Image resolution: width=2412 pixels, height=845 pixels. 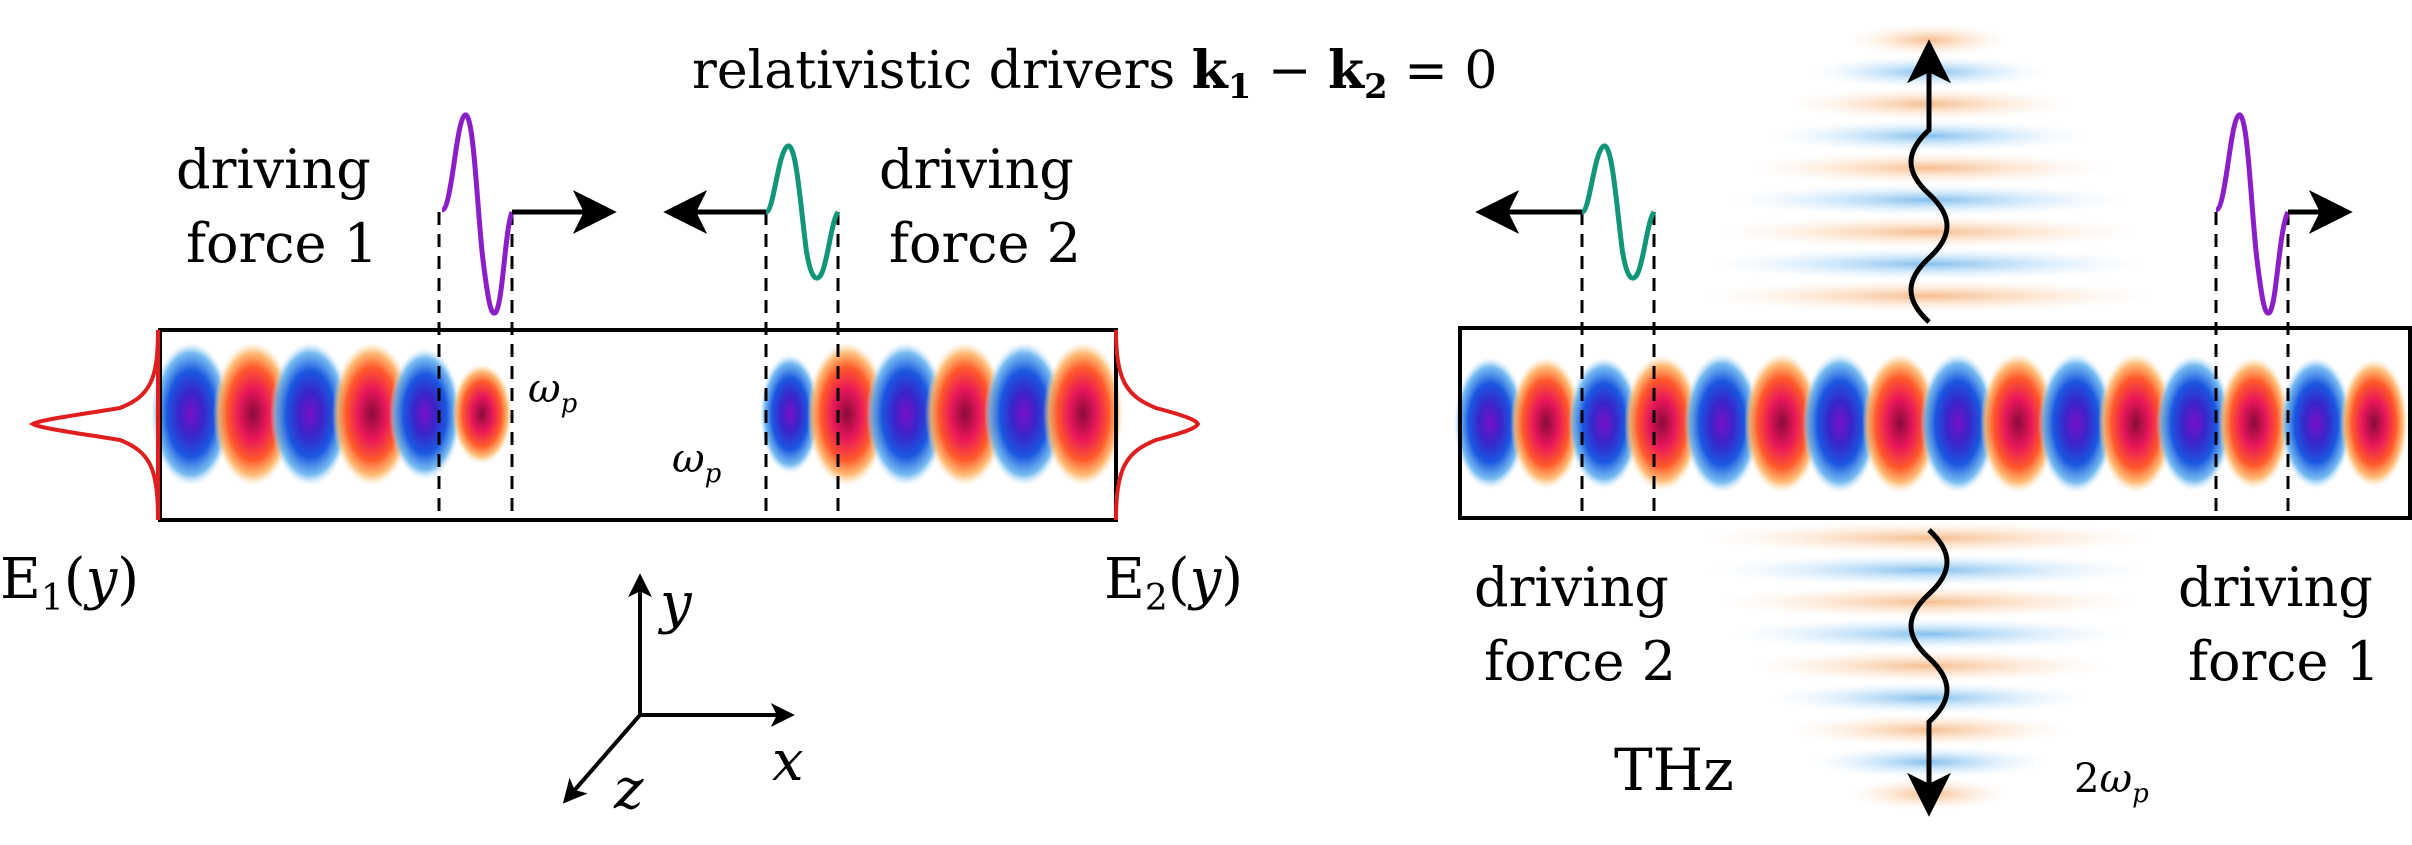 I want to click on title-sub1: 1, so click(x=1240, y=87).